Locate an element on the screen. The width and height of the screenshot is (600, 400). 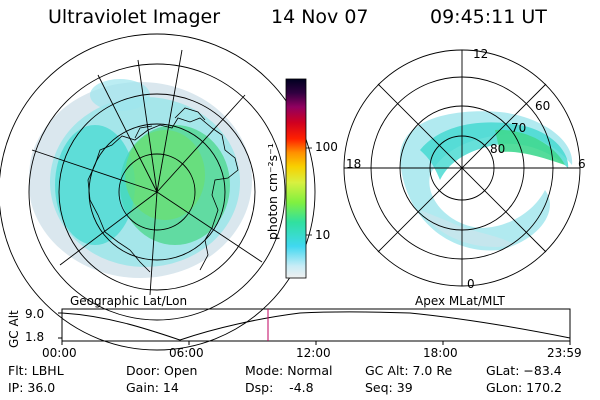
aurora-oval-core is located at coordinates (165, 175).